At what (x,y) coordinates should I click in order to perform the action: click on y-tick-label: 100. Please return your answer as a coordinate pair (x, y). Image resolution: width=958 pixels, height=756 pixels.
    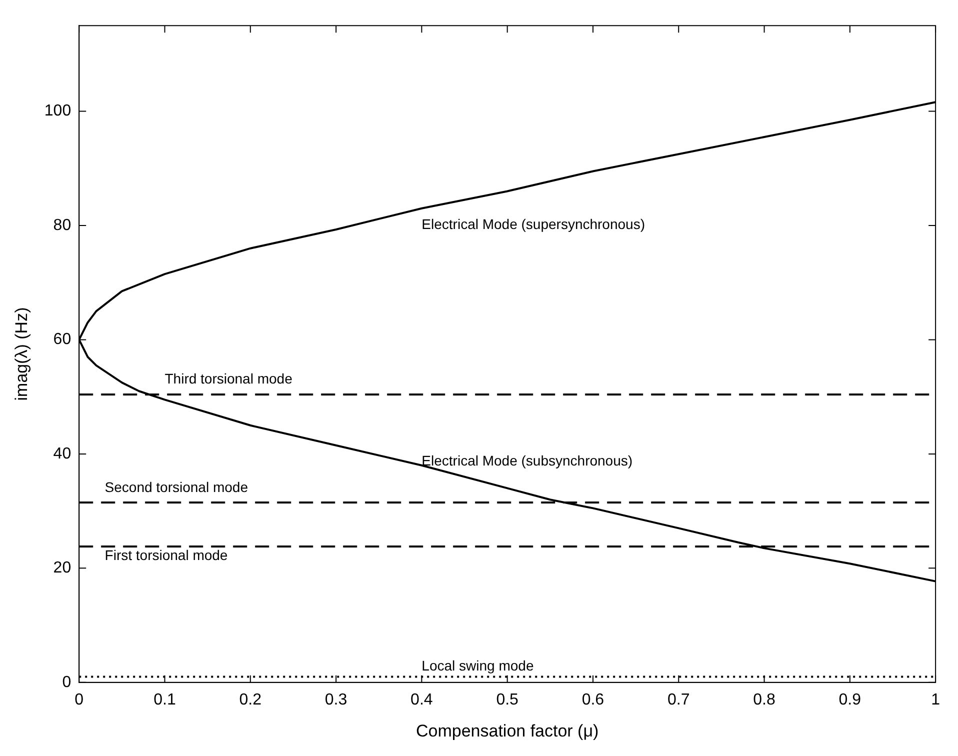
    Looking at the image, I should click on (58, 111).